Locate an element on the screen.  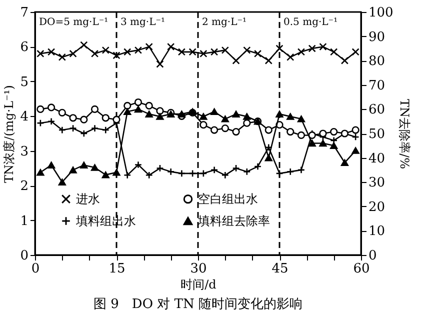
y-tick-label: 0 is located at coordinates (24, 256).